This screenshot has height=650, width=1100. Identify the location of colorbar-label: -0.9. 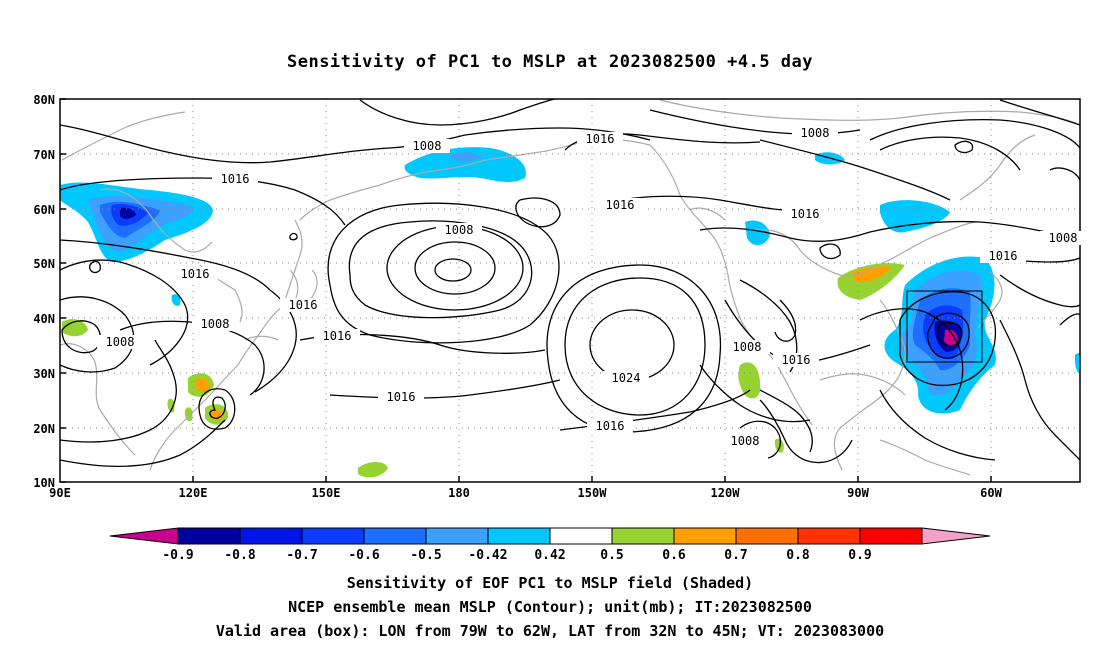
(177, 555).